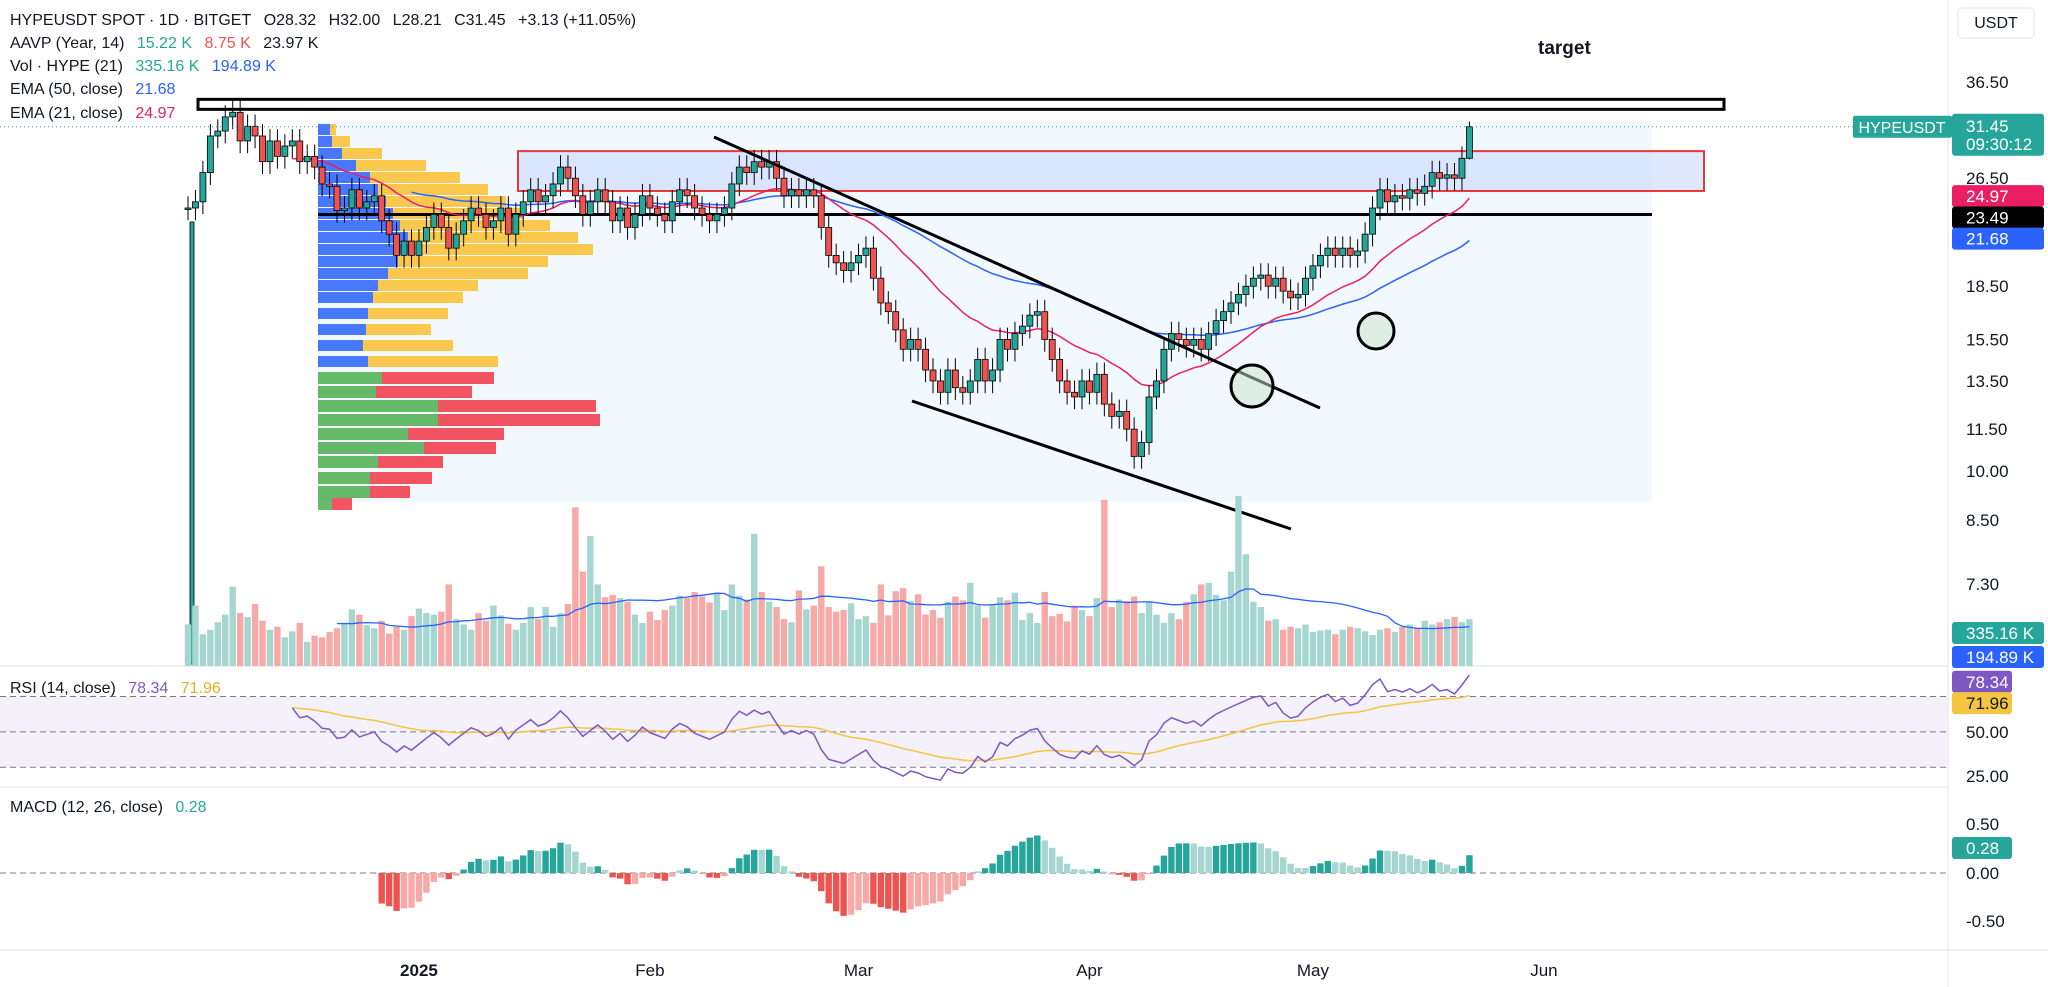 Image resolution: width=2048 pixels, height=987 pixels. What do you see at coordinates (577, 20) in the screenshot?
I see `change-value: +3.13 (+11.05%)` at bounding box center [577, 20].